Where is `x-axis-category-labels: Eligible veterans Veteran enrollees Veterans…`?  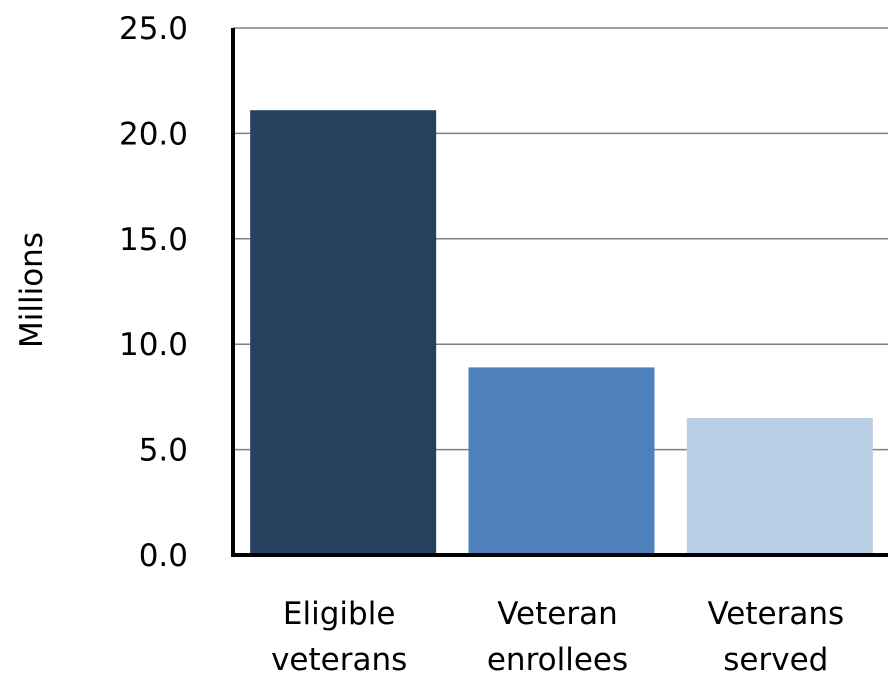 x-axis-category-labels: Eligible veterans Veteran enrollees Veterans… is located at coordinates (557, 637).